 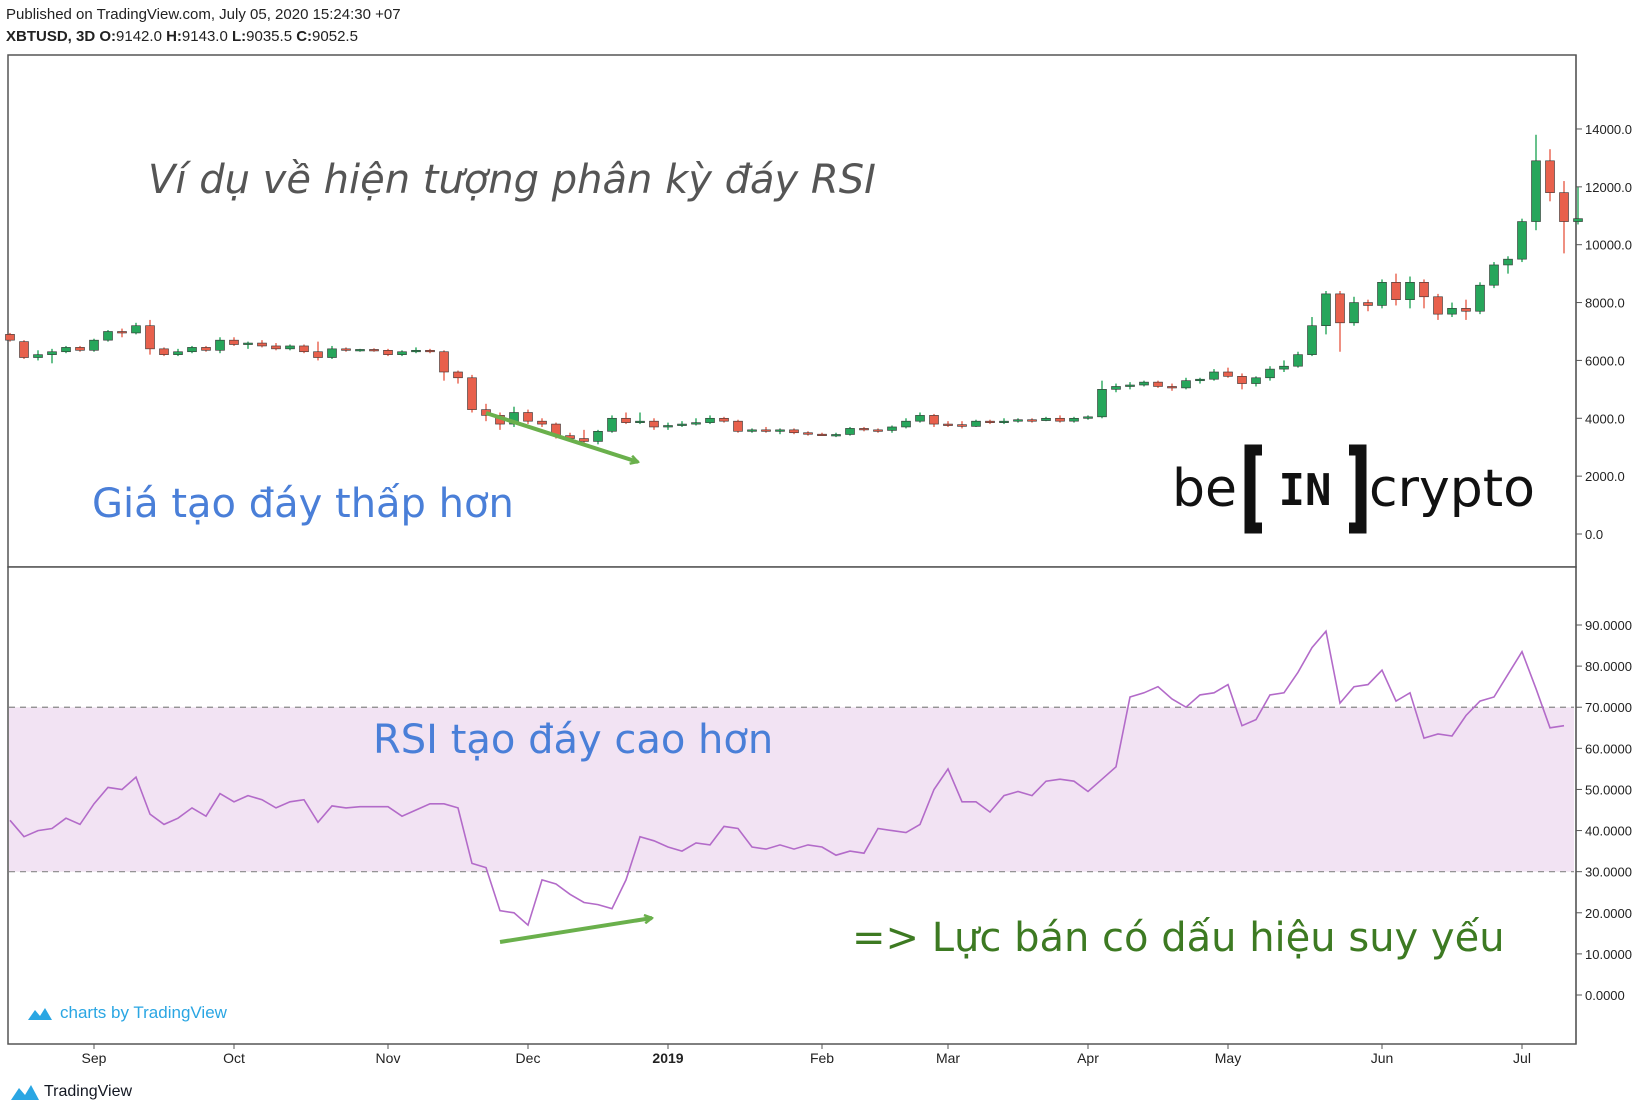 I want to click on price-divergence-arrow, so click(x=561, y=436).